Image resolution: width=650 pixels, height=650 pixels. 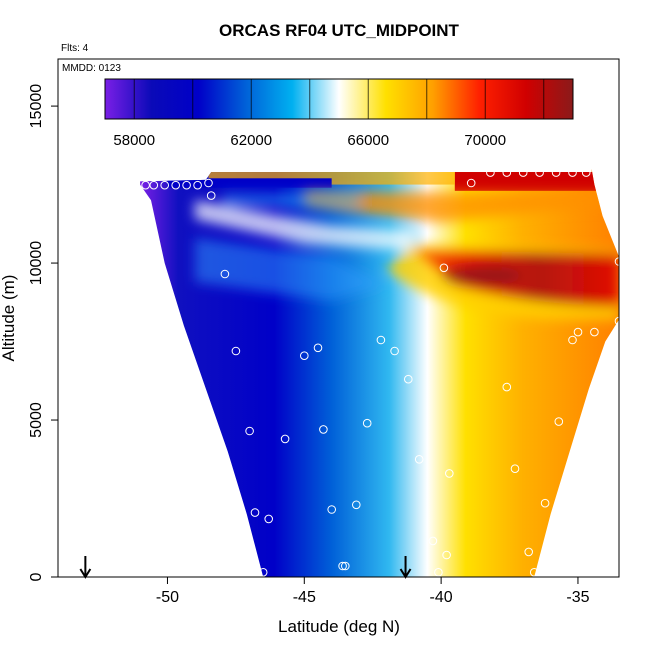 I want to click on colorbar: 58000 62000 66000 70000, so click(x=339, y=113).